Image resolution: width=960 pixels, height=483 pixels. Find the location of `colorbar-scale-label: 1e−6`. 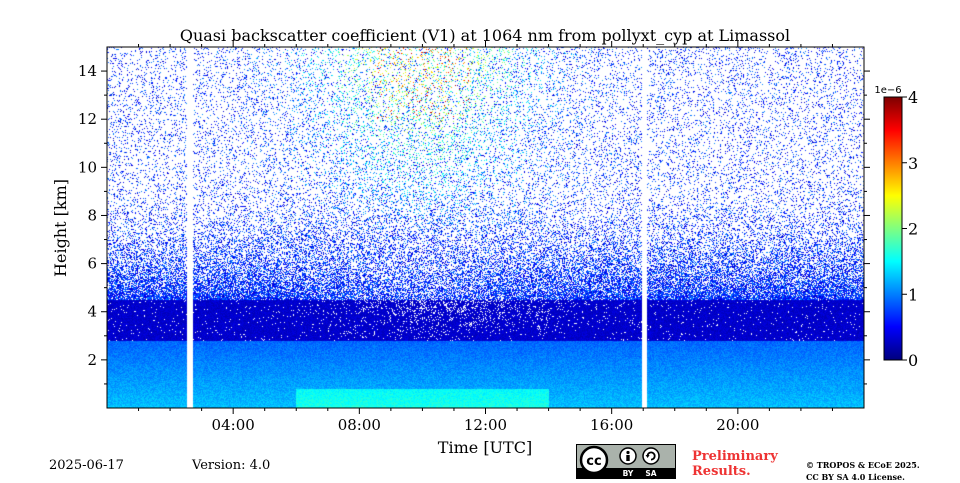

colorbar-scale-label: 1e−6 is located at coordinates (887, 90).